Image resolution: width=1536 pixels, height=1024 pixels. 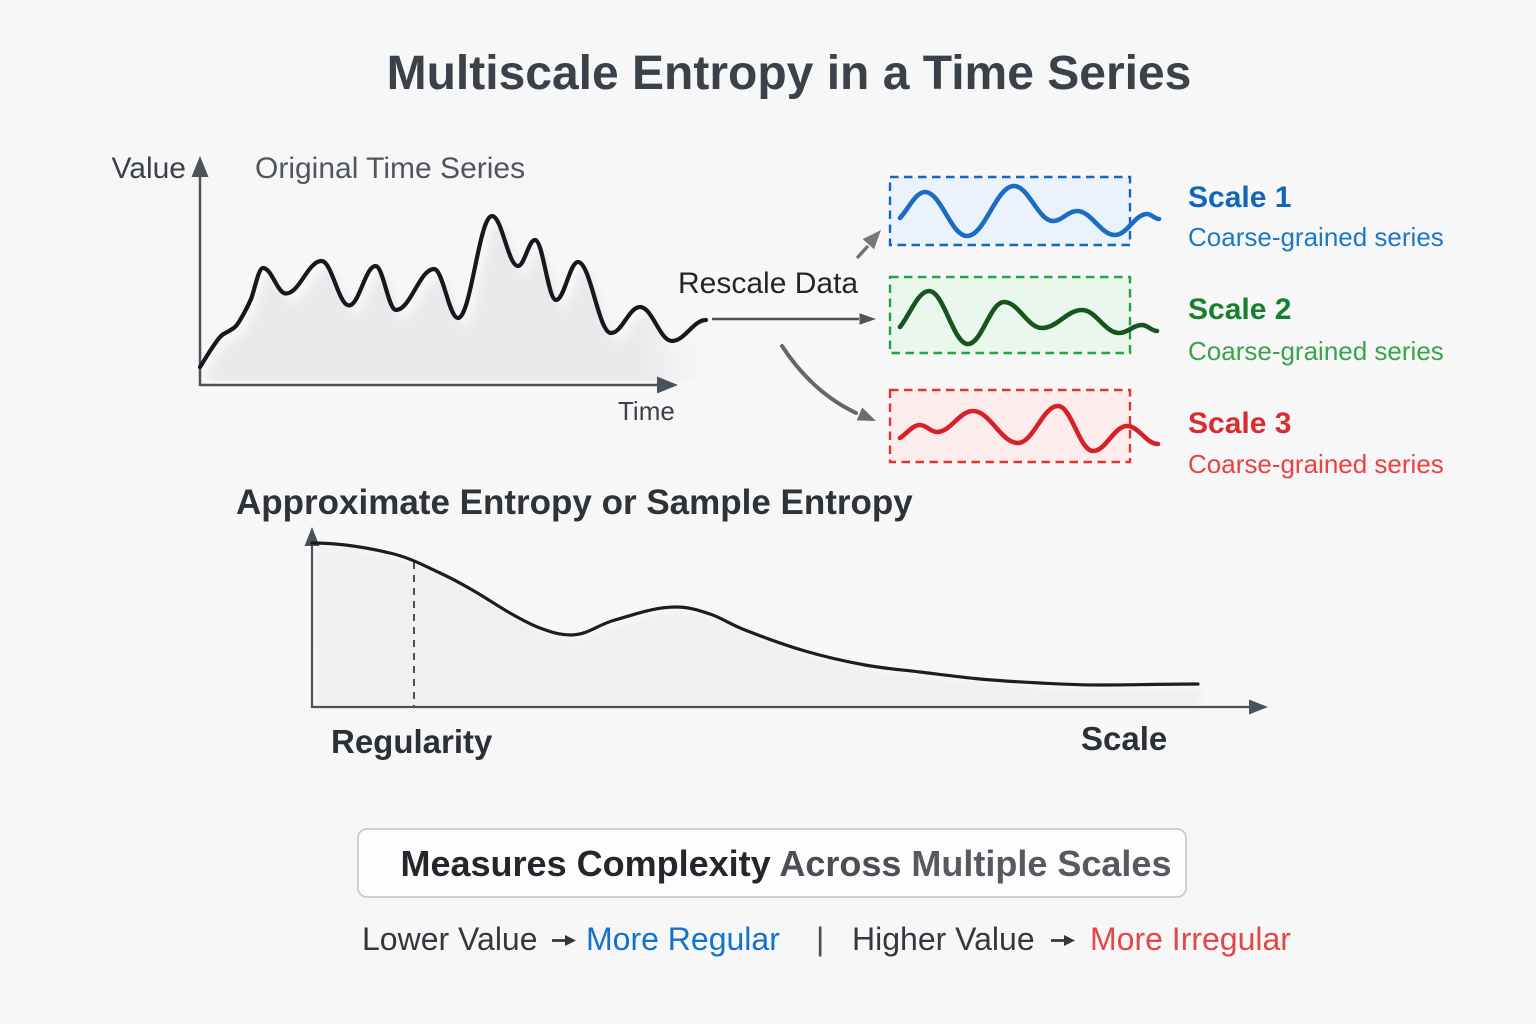 What do you see at coordinates (390, 168) in the screenshot?
I see `svg-text: Original Time Series` at bounding box center [390, 168].